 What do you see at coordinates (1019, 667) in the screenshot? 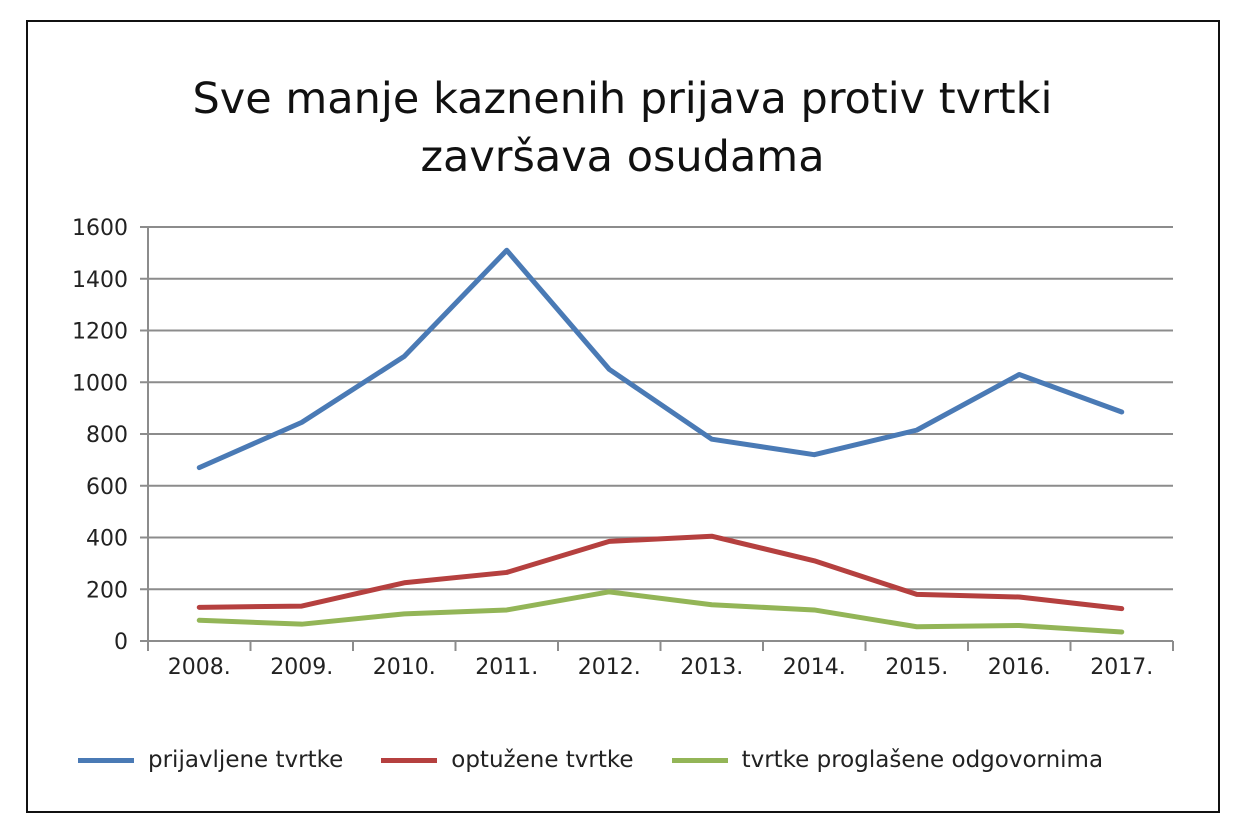
I see `x-tick-label: 2016.` at bounding box center [1019, 667].